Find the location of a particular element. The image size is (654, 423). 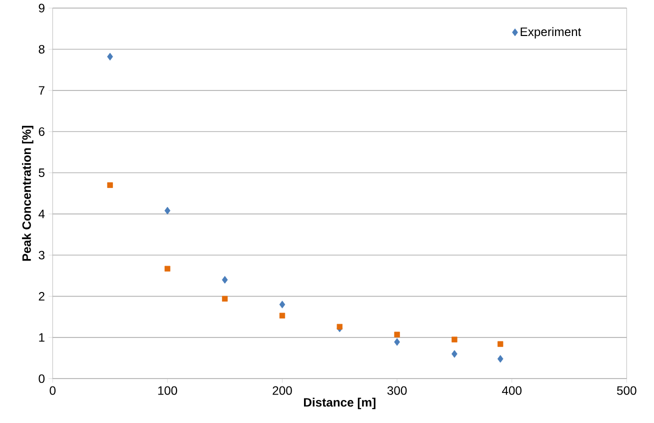

x-tick-label: 0 is located at coordinates (53, 390).